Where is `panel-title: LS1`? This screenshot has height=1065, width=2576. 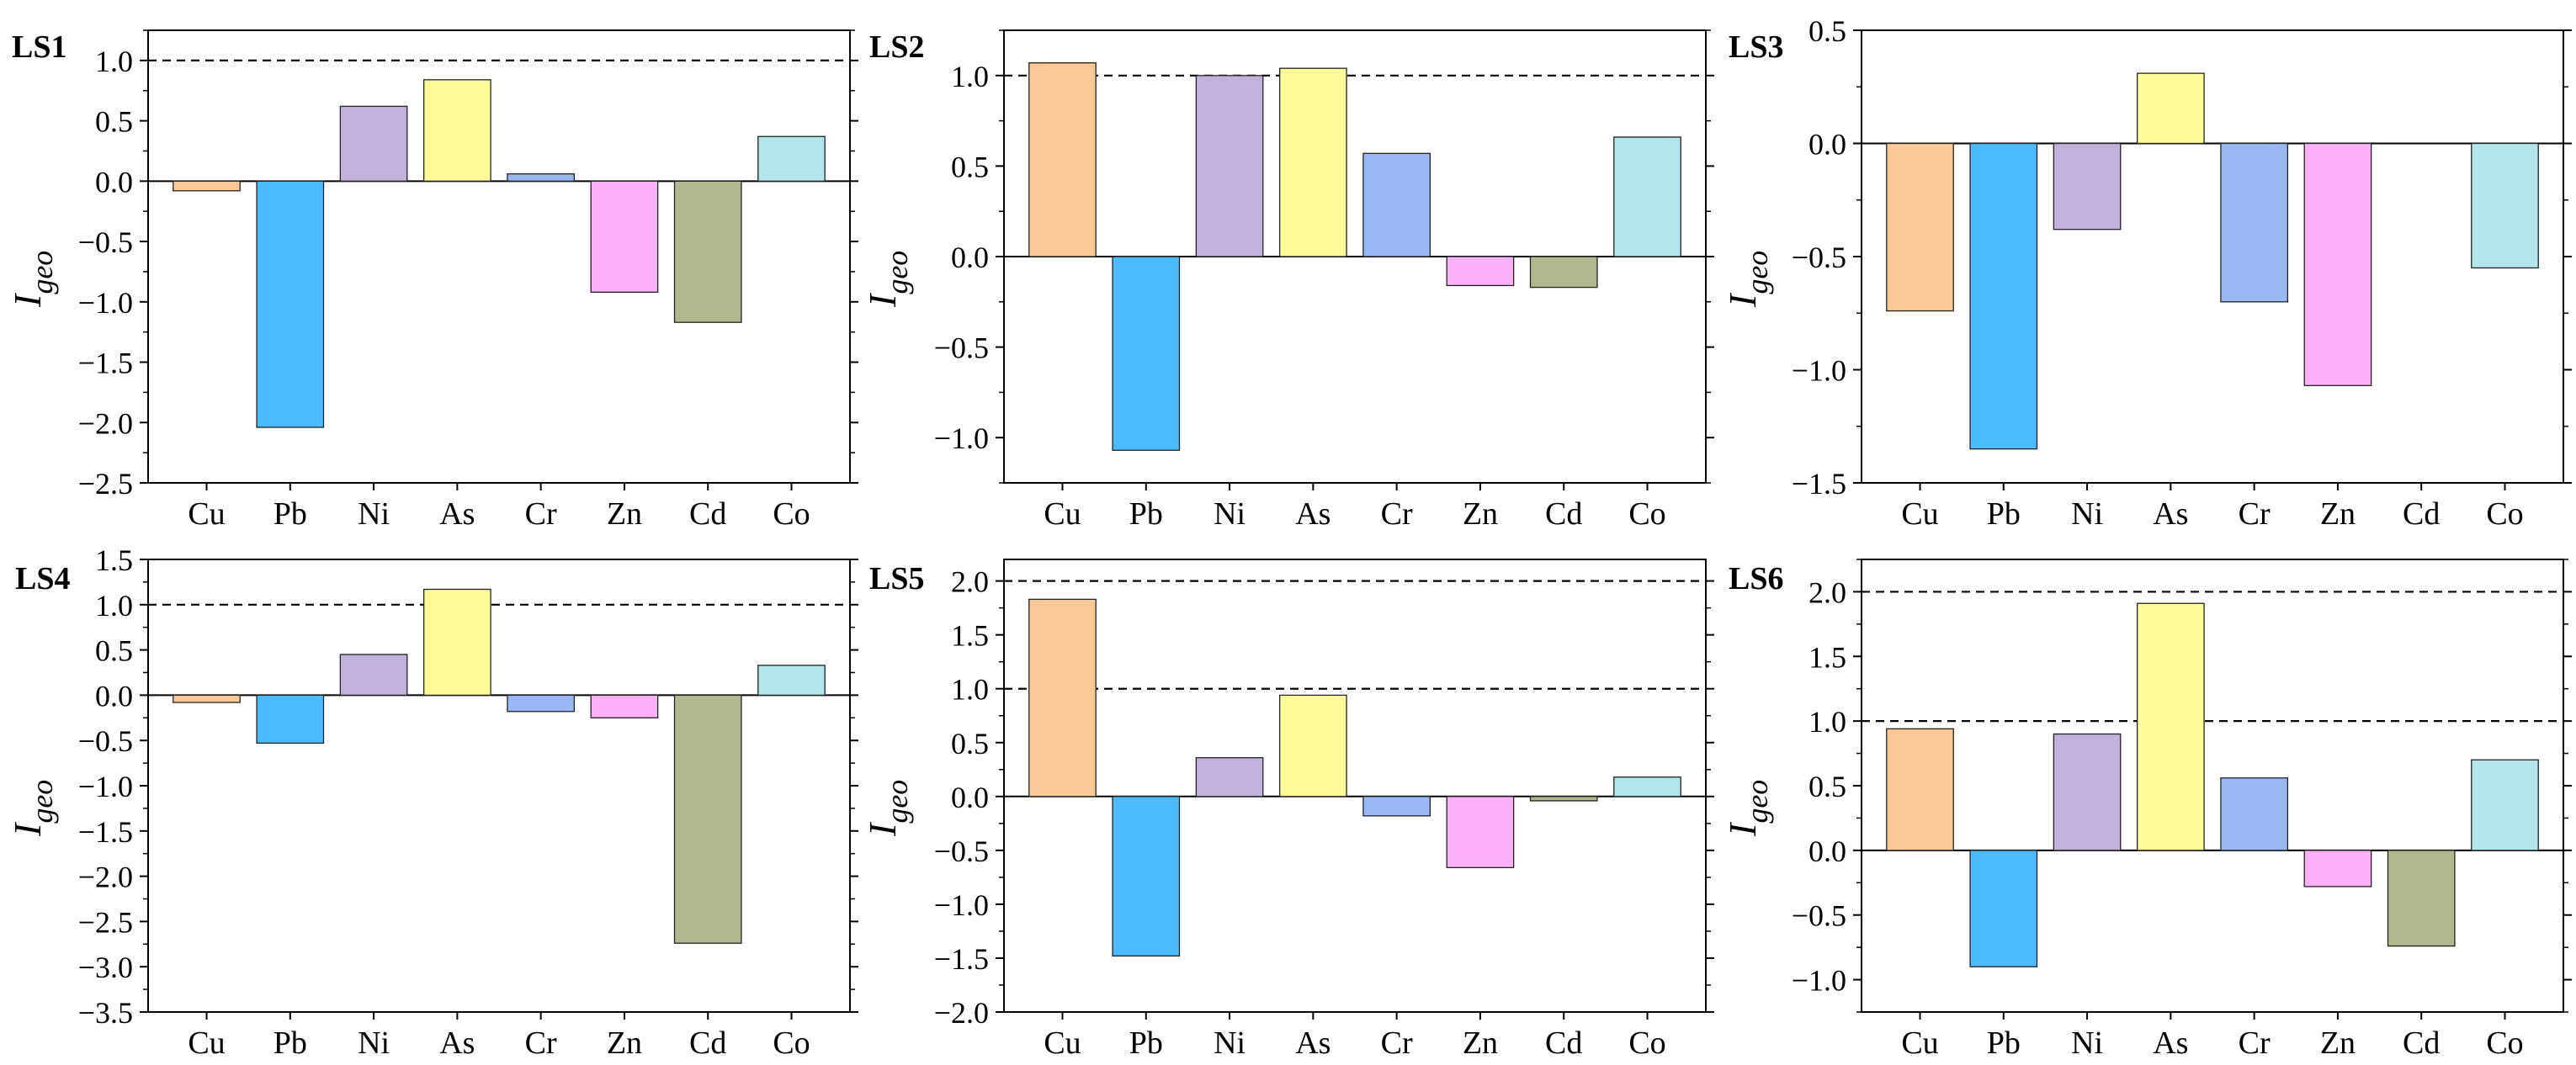
panel-title: LS1 is located at coordinates (39, 47).